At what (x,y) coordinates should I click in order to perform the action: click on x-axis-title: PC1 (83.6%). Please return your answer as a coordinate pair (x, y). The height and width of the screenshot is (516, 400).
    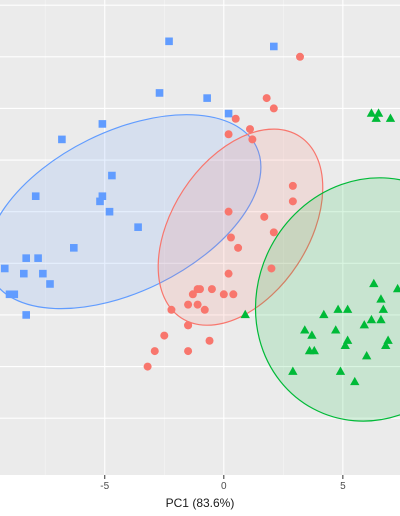
    Looking at the image, I should click on (200, 503).